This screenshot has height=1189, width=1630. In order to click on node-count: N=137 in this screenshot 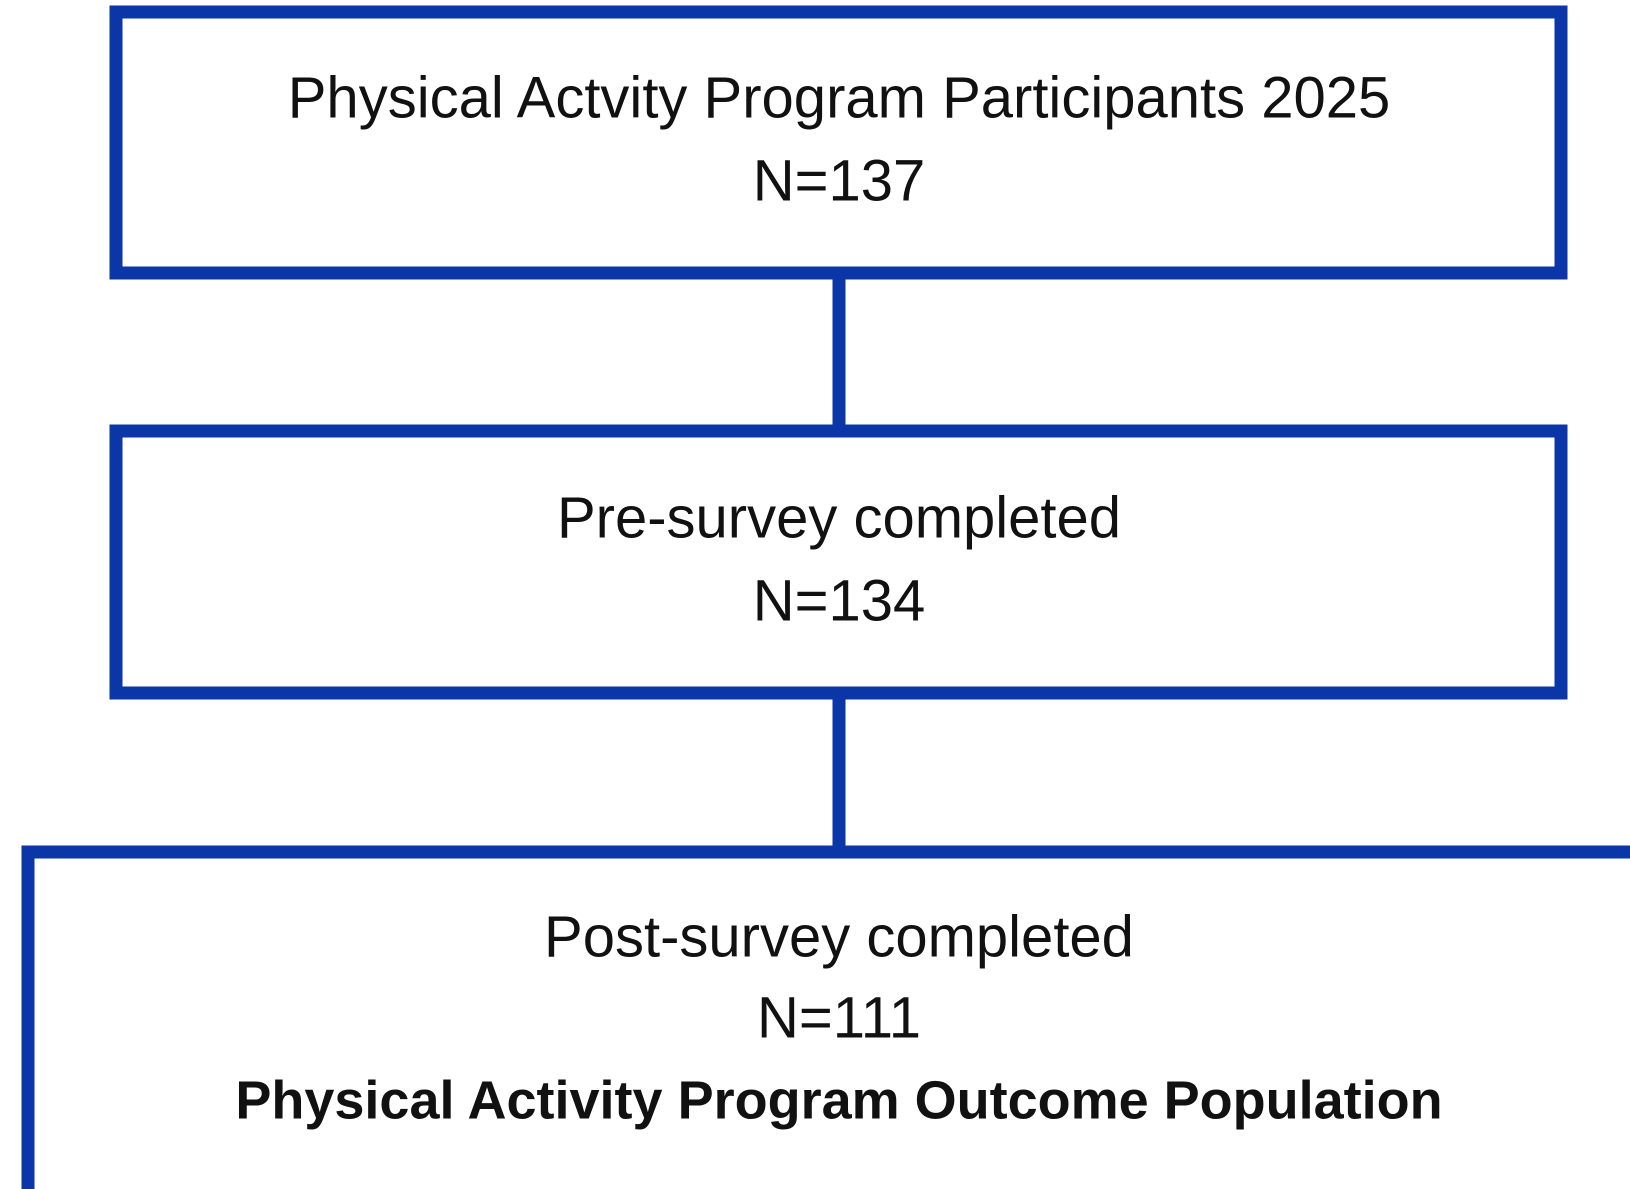, I will do `click(839, 180)`.